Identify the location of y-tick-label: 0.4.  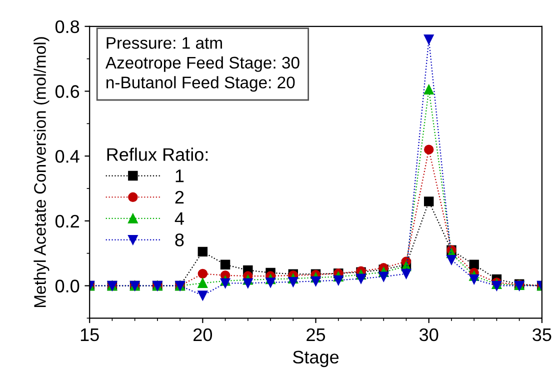
(67, 156).